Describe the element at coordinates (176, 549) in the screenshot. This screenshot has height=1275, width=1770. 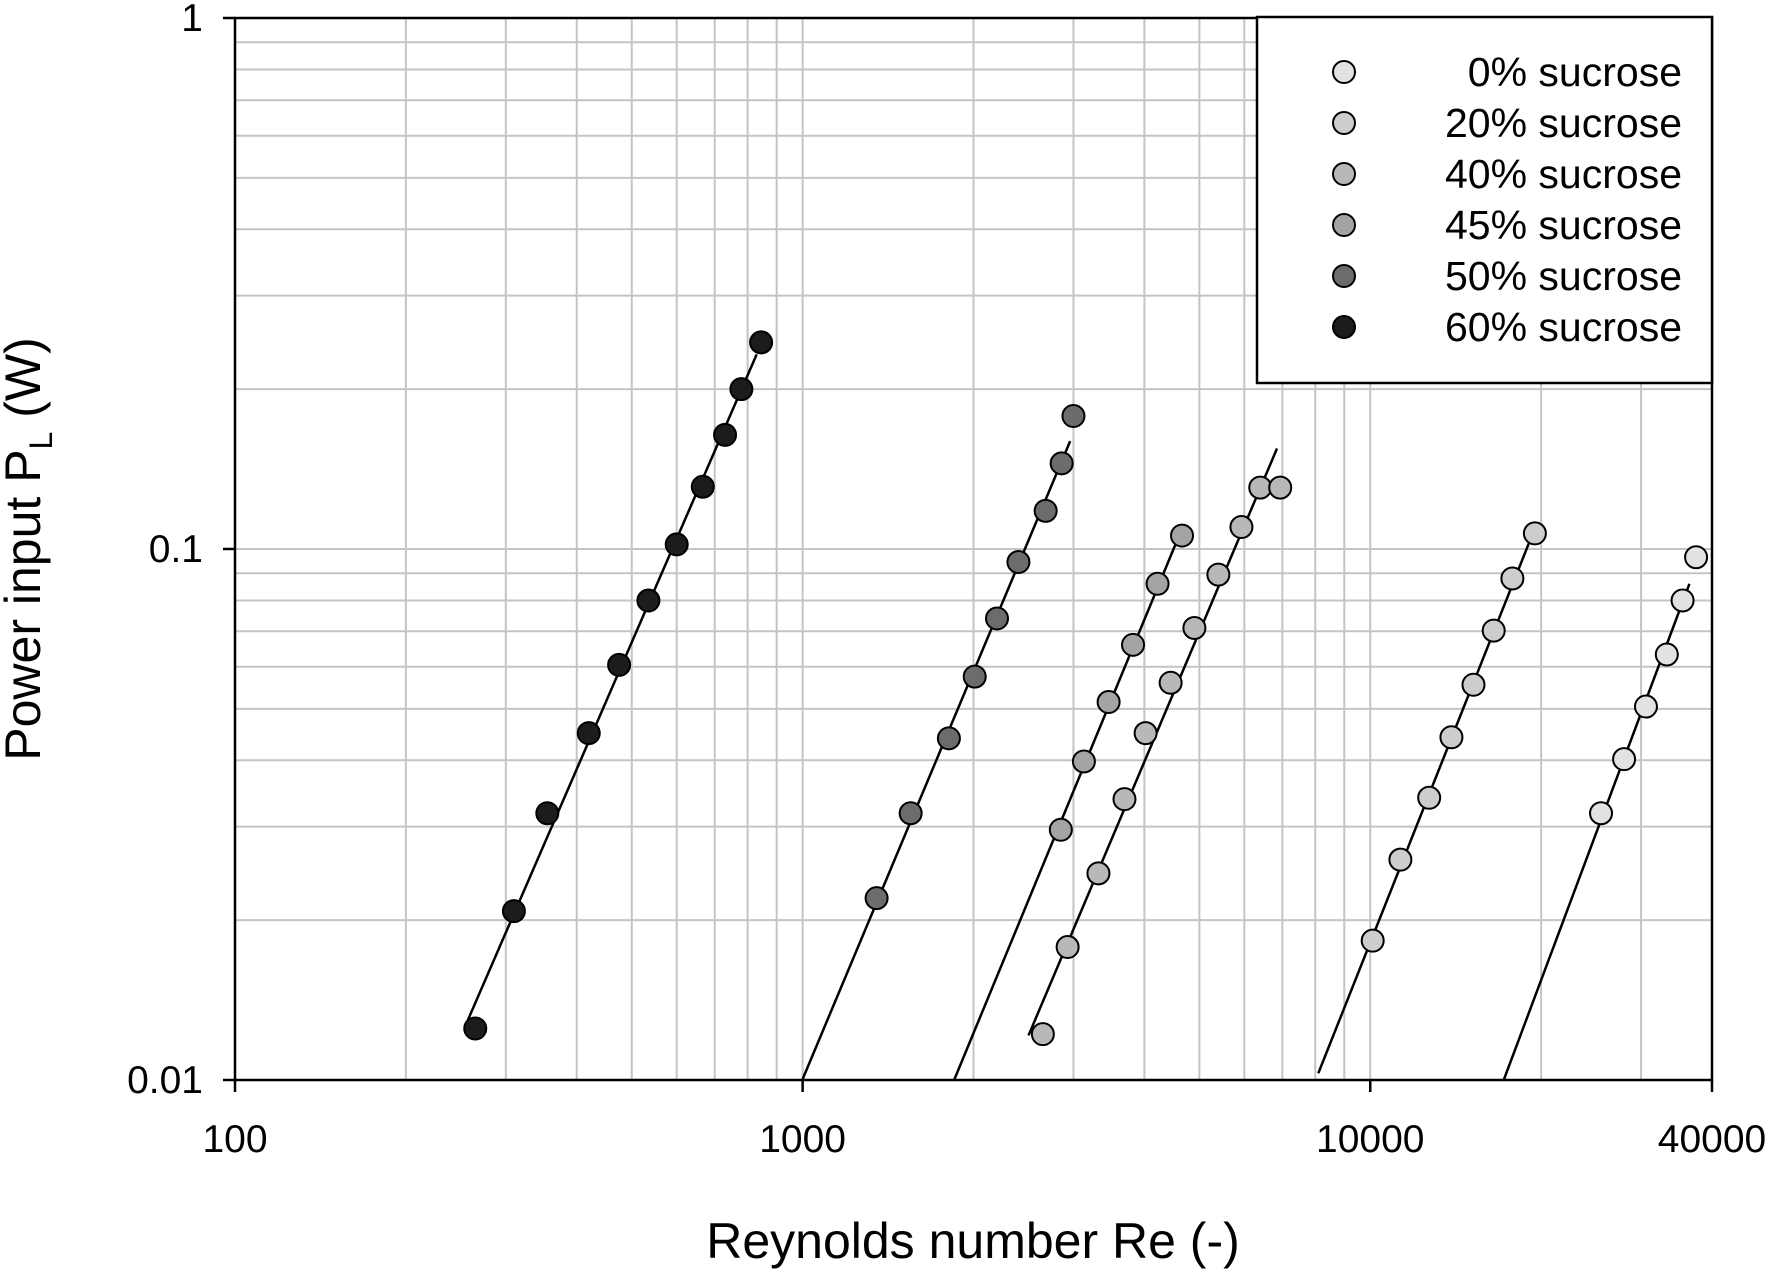
I see `y-tick-label: 0.1` at that location.